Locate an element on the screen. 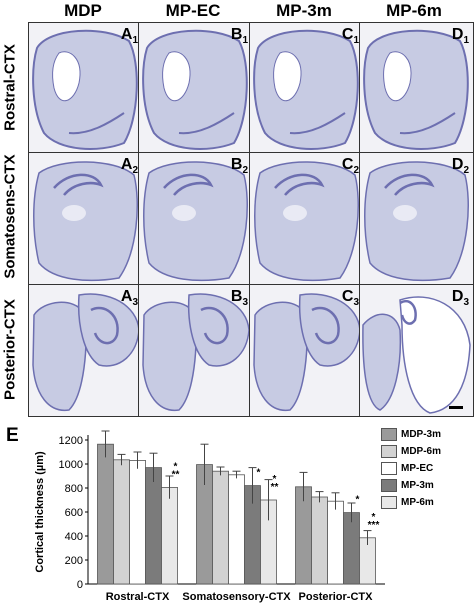 The height and width of the screenshot is (607, 474). legend-item: MP-6m is located at coordinates (411, 502).